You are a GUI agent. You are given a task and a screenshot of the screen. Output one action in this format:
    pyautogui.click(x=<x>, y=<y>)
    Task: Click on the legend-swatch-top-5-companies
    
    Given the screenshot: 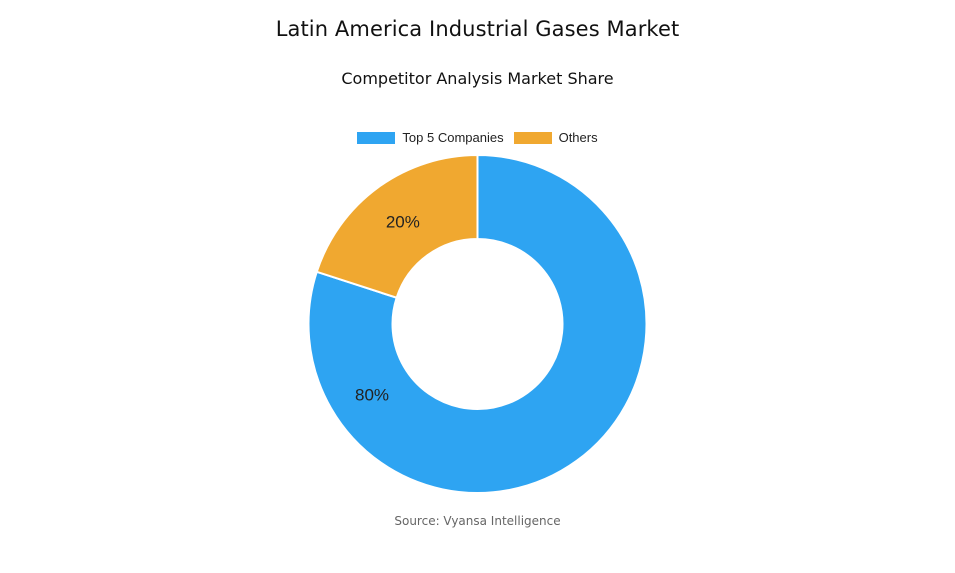 What is the action you would take?
    pyautogui.click(x=376, y=137)
    